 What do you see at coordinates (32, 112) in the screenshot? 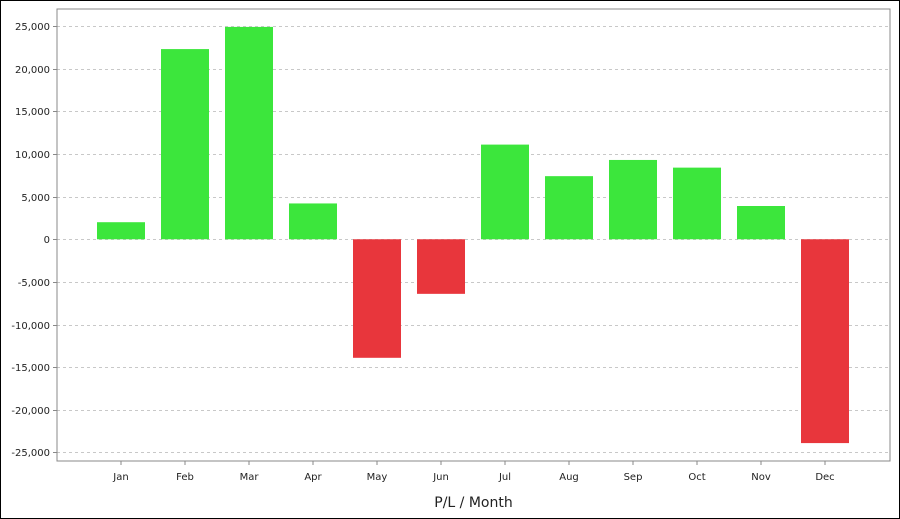
I see `y-tick-label: 15,000` at bounding box center [32, 112].